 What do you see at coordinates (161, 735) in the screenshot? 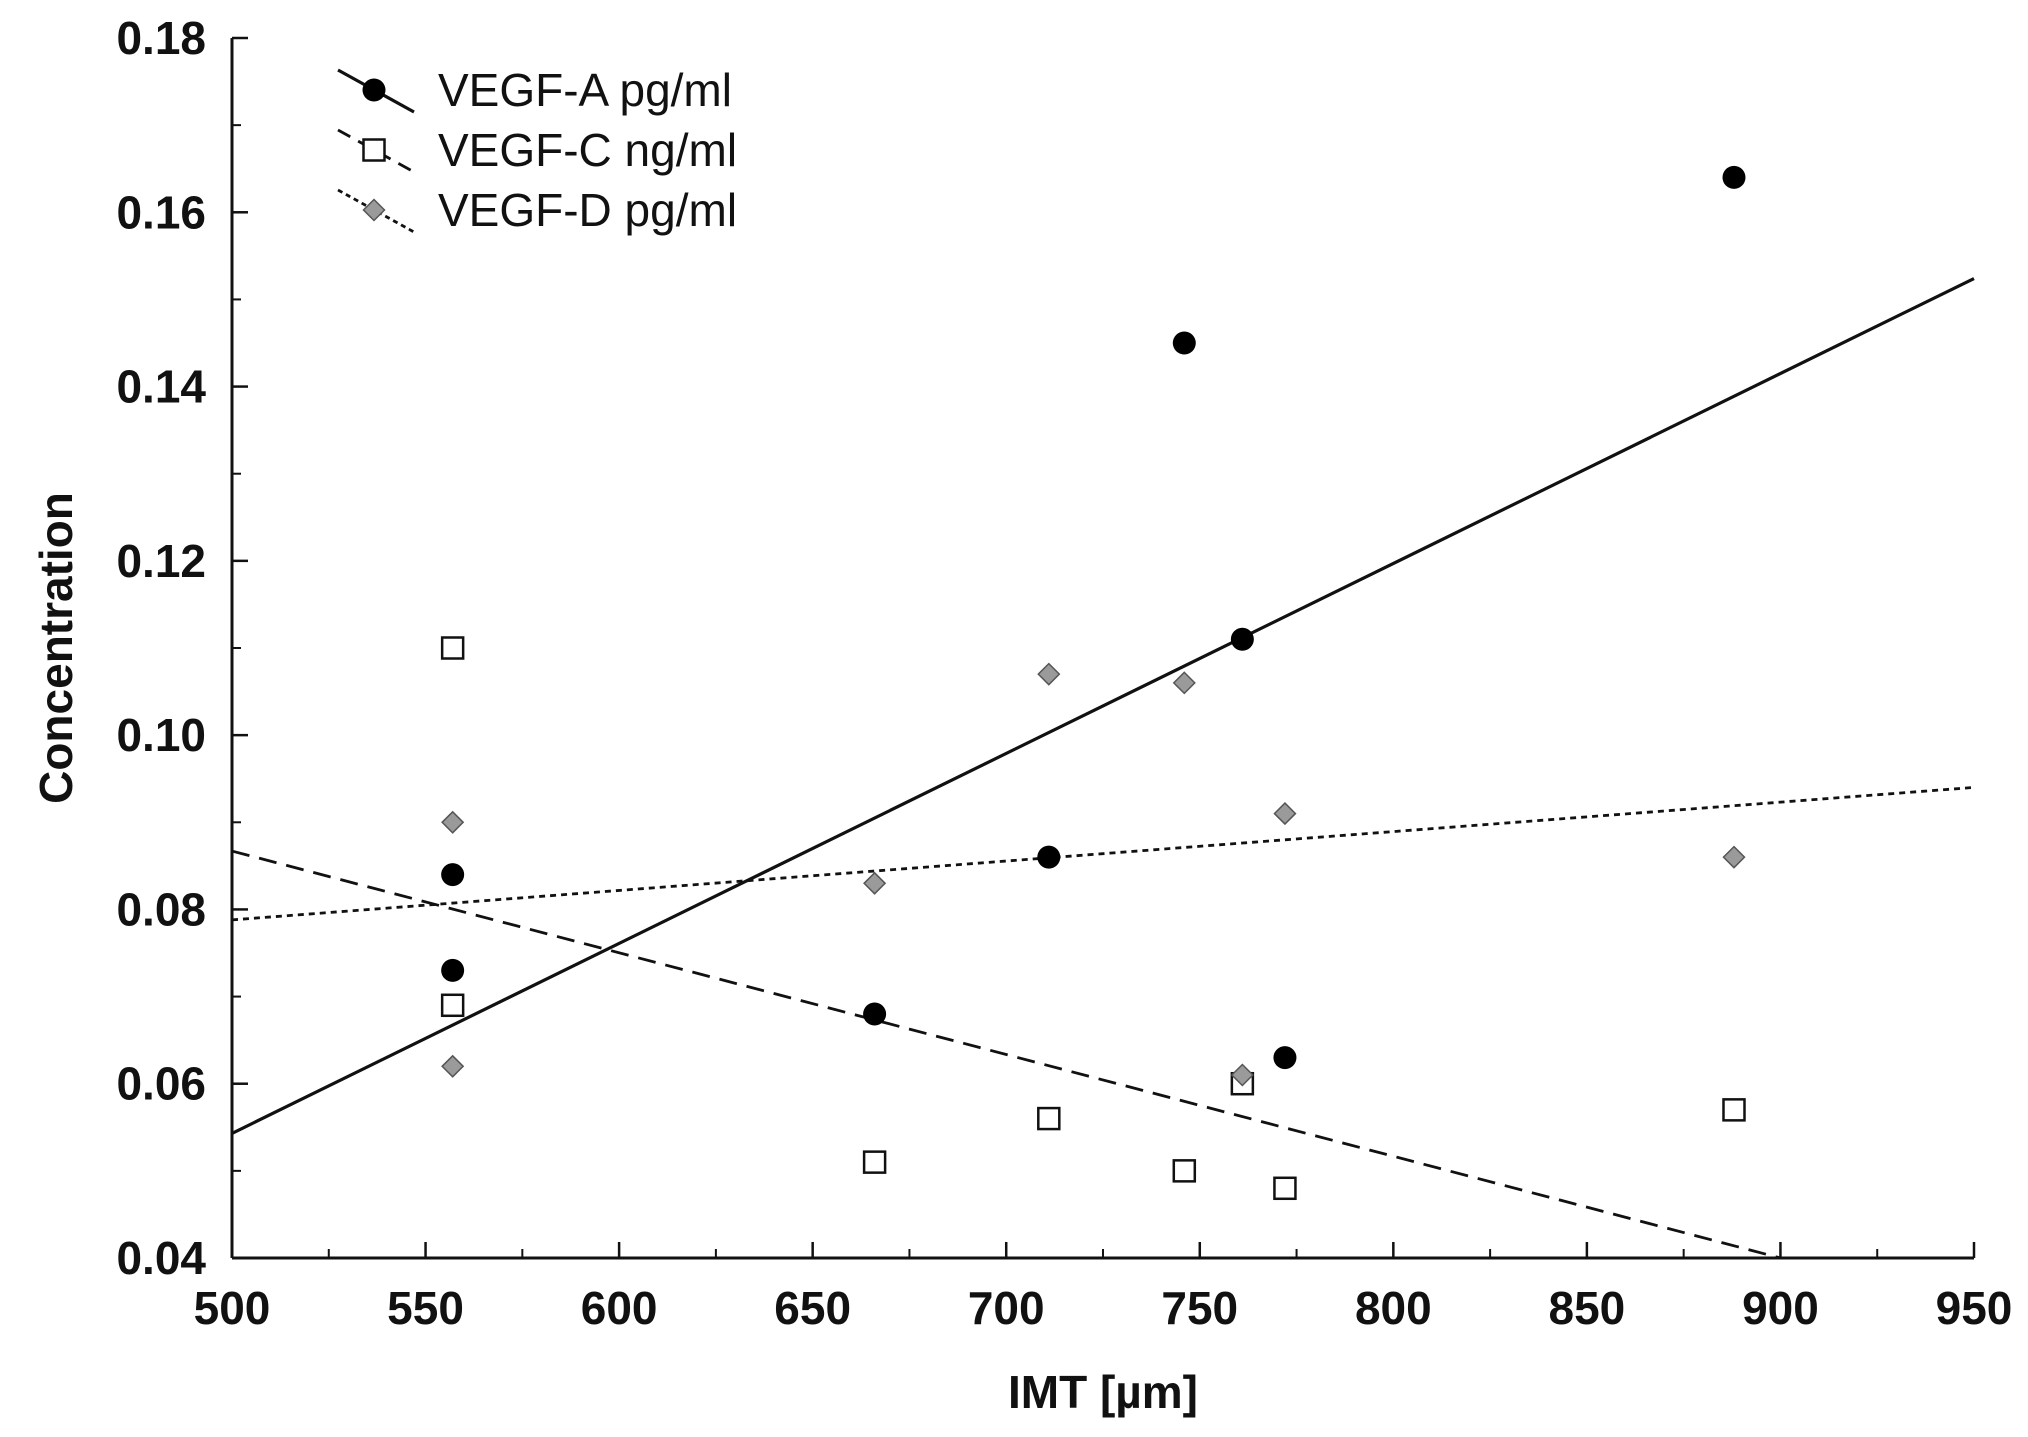
I see `y-tick-label: 0.10` at bounding box center [161, 735].